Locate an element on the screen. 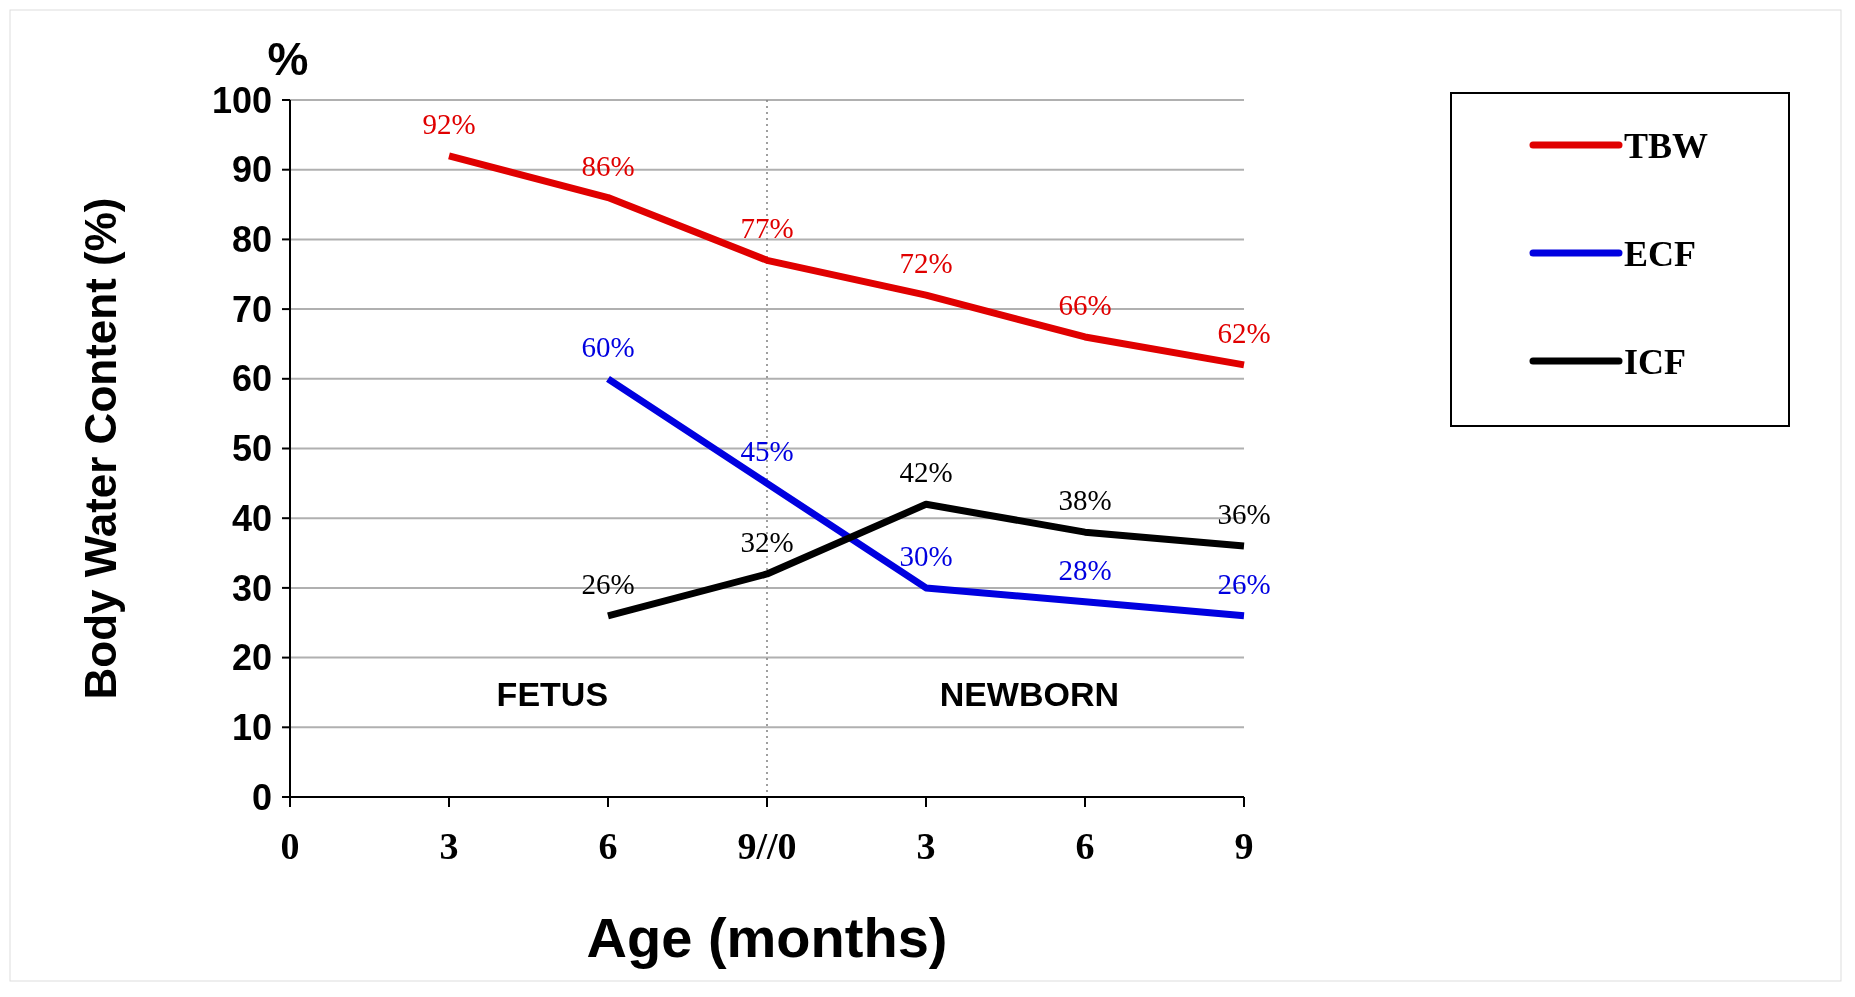 Image resolution: width=1855 pixels, height=997 pixels. y-tick-label: 90 is located at coordinates (251, 170).